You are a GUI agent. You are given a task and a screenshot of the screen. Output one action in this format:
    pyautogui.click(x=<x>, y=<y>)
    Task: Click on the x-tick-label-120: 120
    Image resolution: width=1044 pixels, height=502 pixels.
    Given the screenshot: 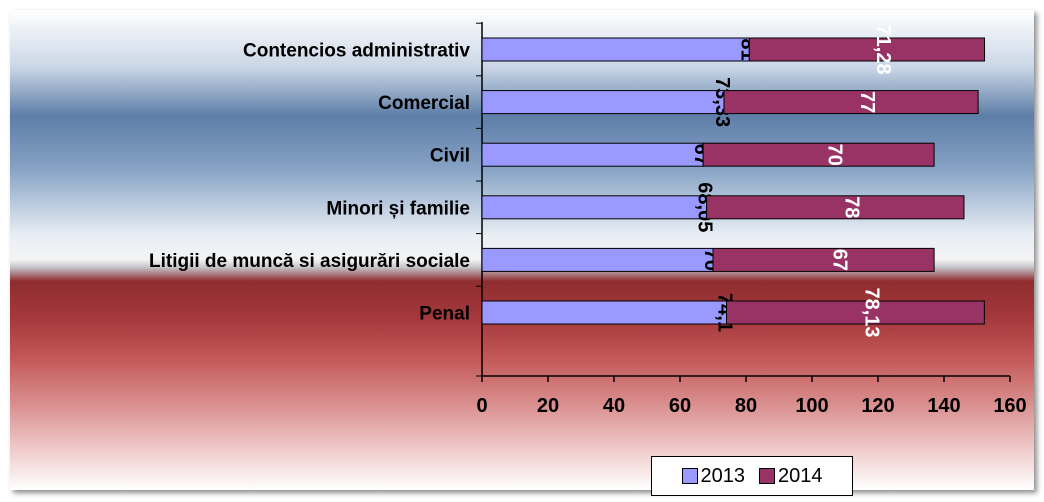 What is the action you would take?
    pyautogui.click(x=877, y=406)
    